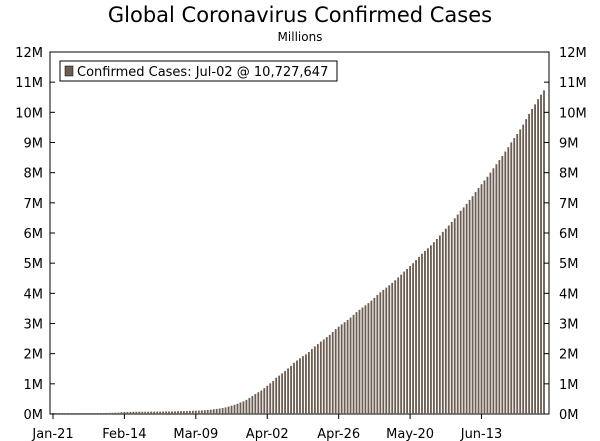 The width and height of the screenshot is (600, 441). Describe the element at coordinates (569, 415) in the screenshot. I see `y-tick-label-right: 0M` at that location.